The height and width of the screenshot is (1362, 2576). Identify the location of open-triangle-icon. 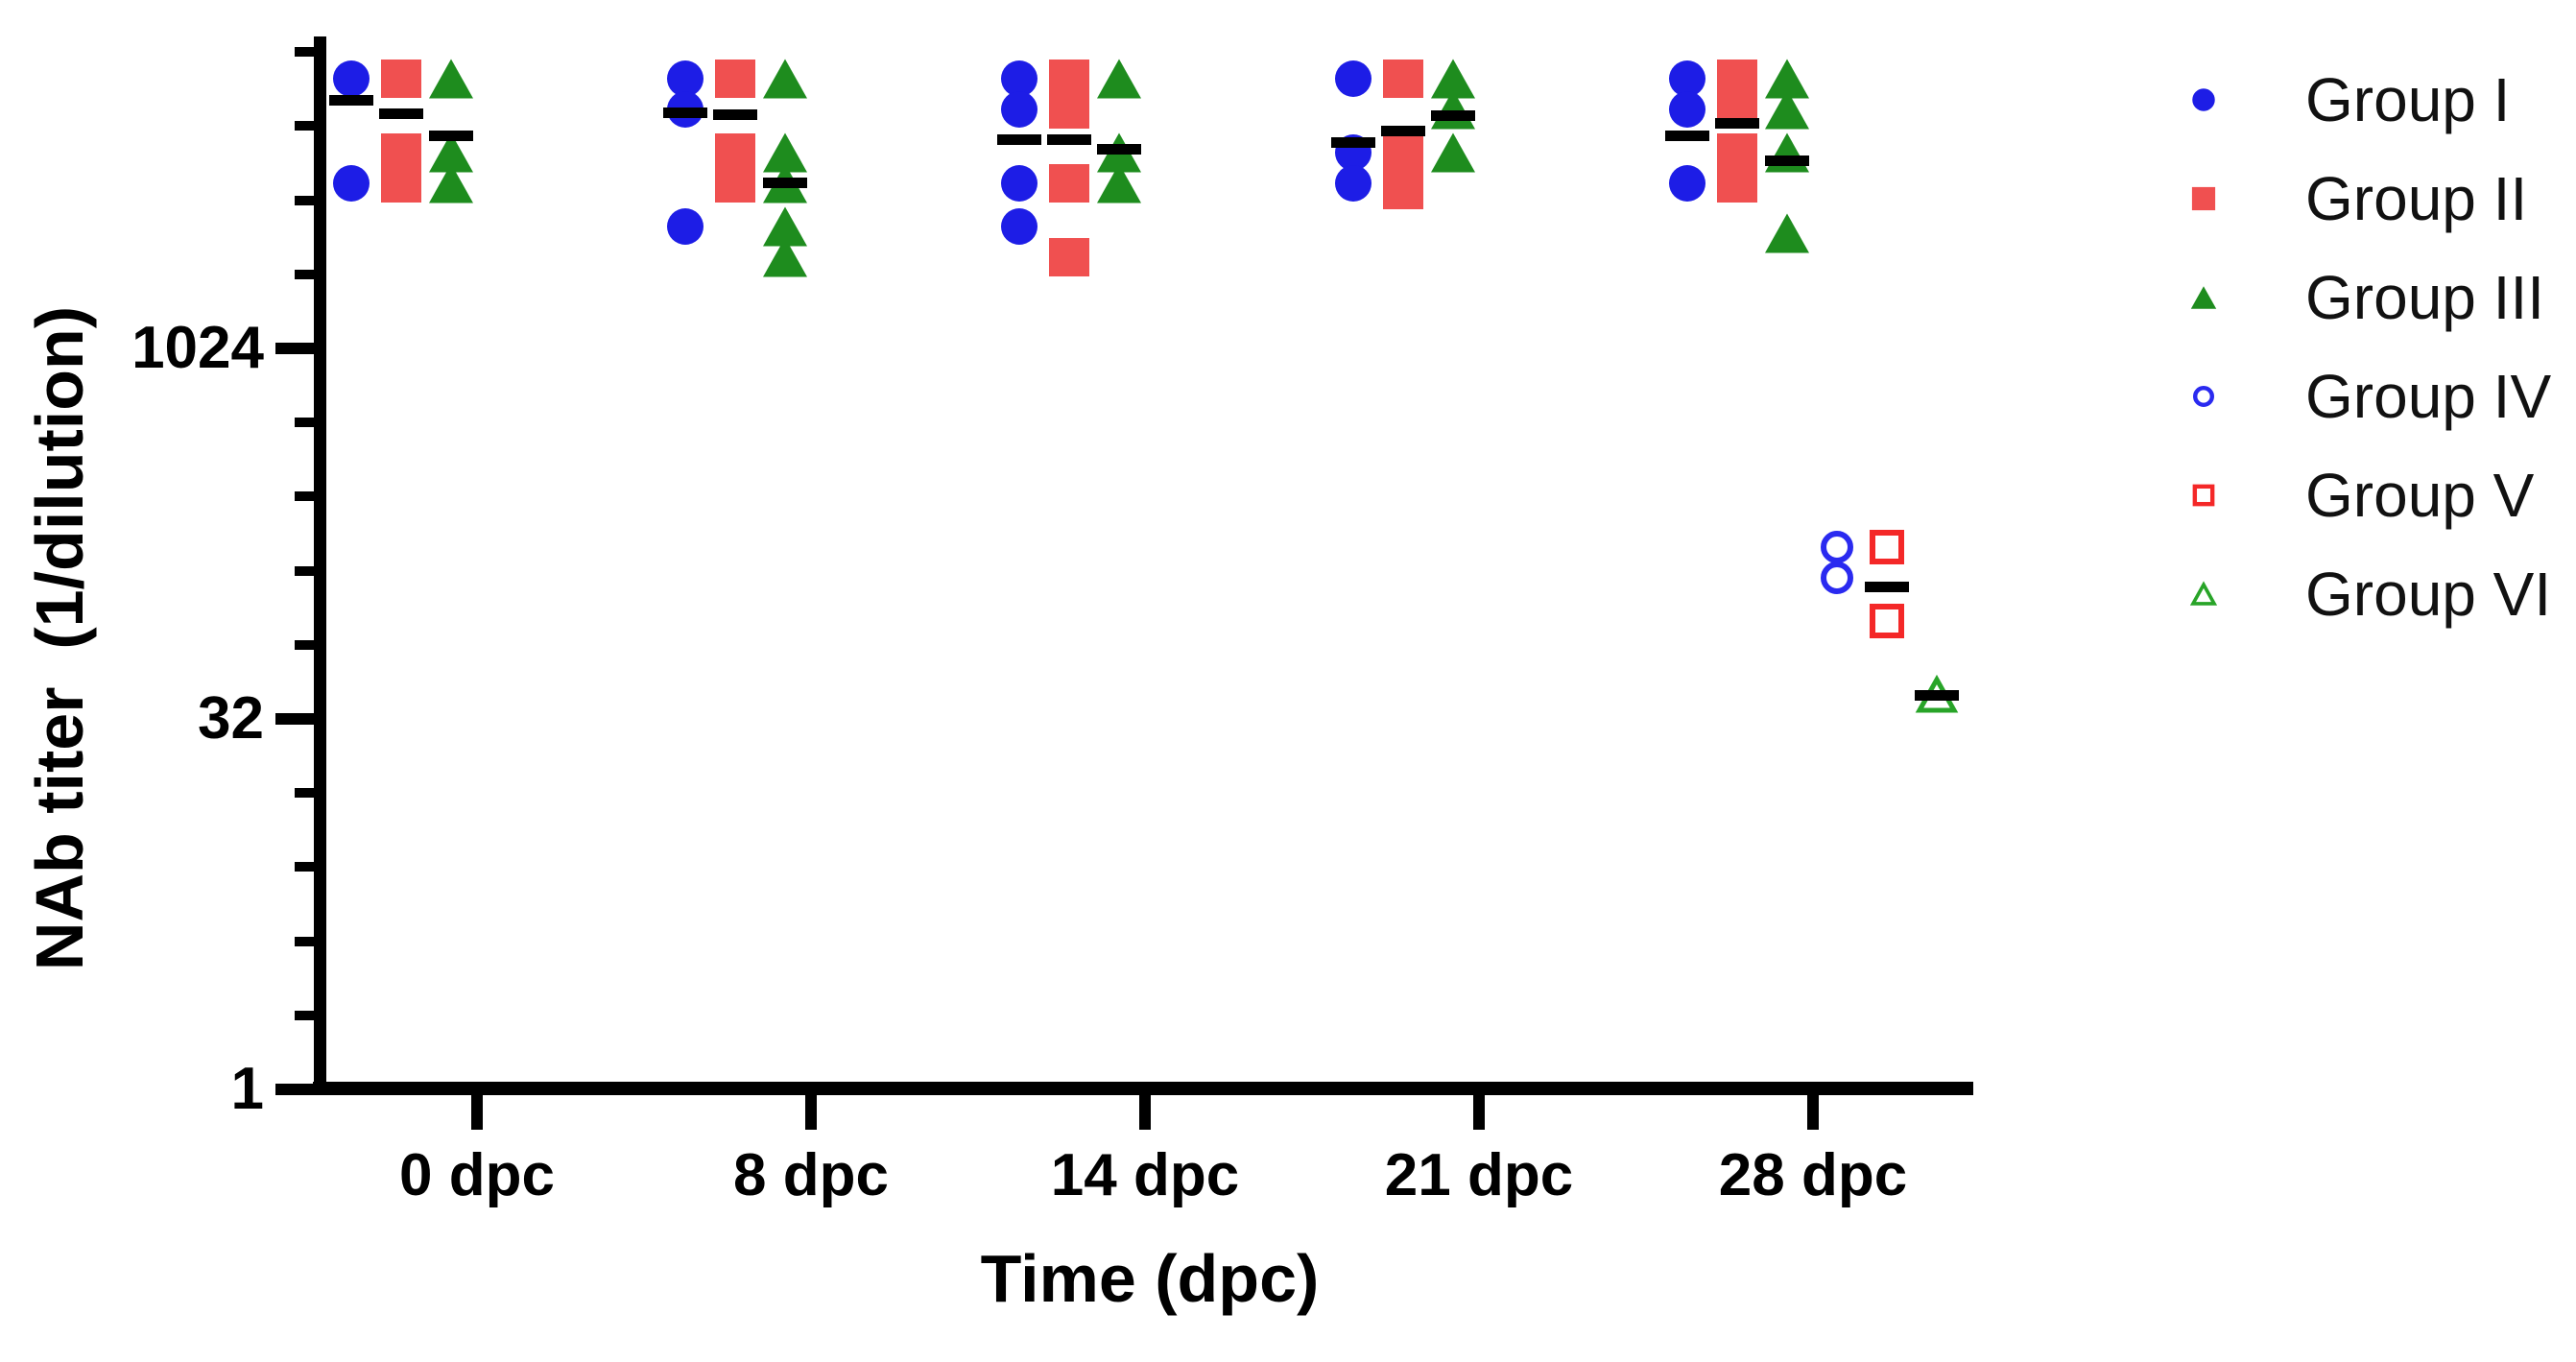
(2203, 594).